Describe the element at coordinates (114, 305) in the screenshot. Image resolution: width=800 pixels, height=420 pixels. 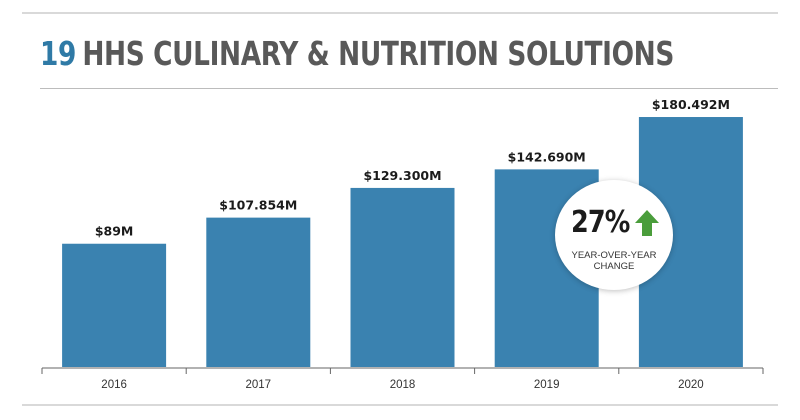
I see `bar-2016` at that location.